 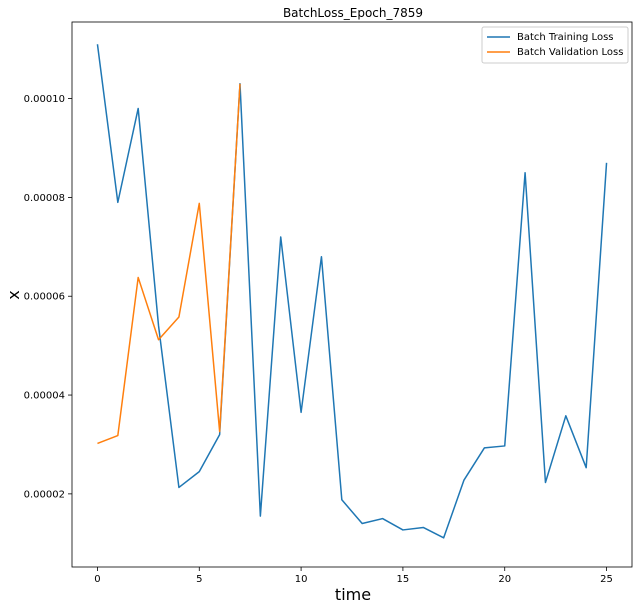 What do you see at coordinates (353, 594) in the screenshot?
I see `x-axis-label: time` at bounding box center [353, 594].